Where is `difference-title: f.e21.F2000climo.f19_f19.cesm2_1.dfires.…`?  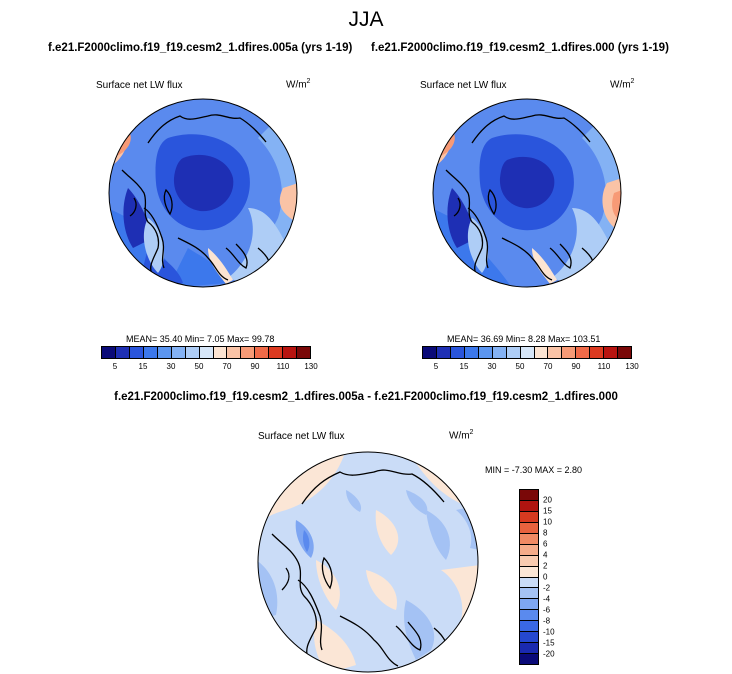 difference-title: f.e21.F2000climo.f19_f19.cesm2_1.dfires.… is located at coordinates (366, 397).